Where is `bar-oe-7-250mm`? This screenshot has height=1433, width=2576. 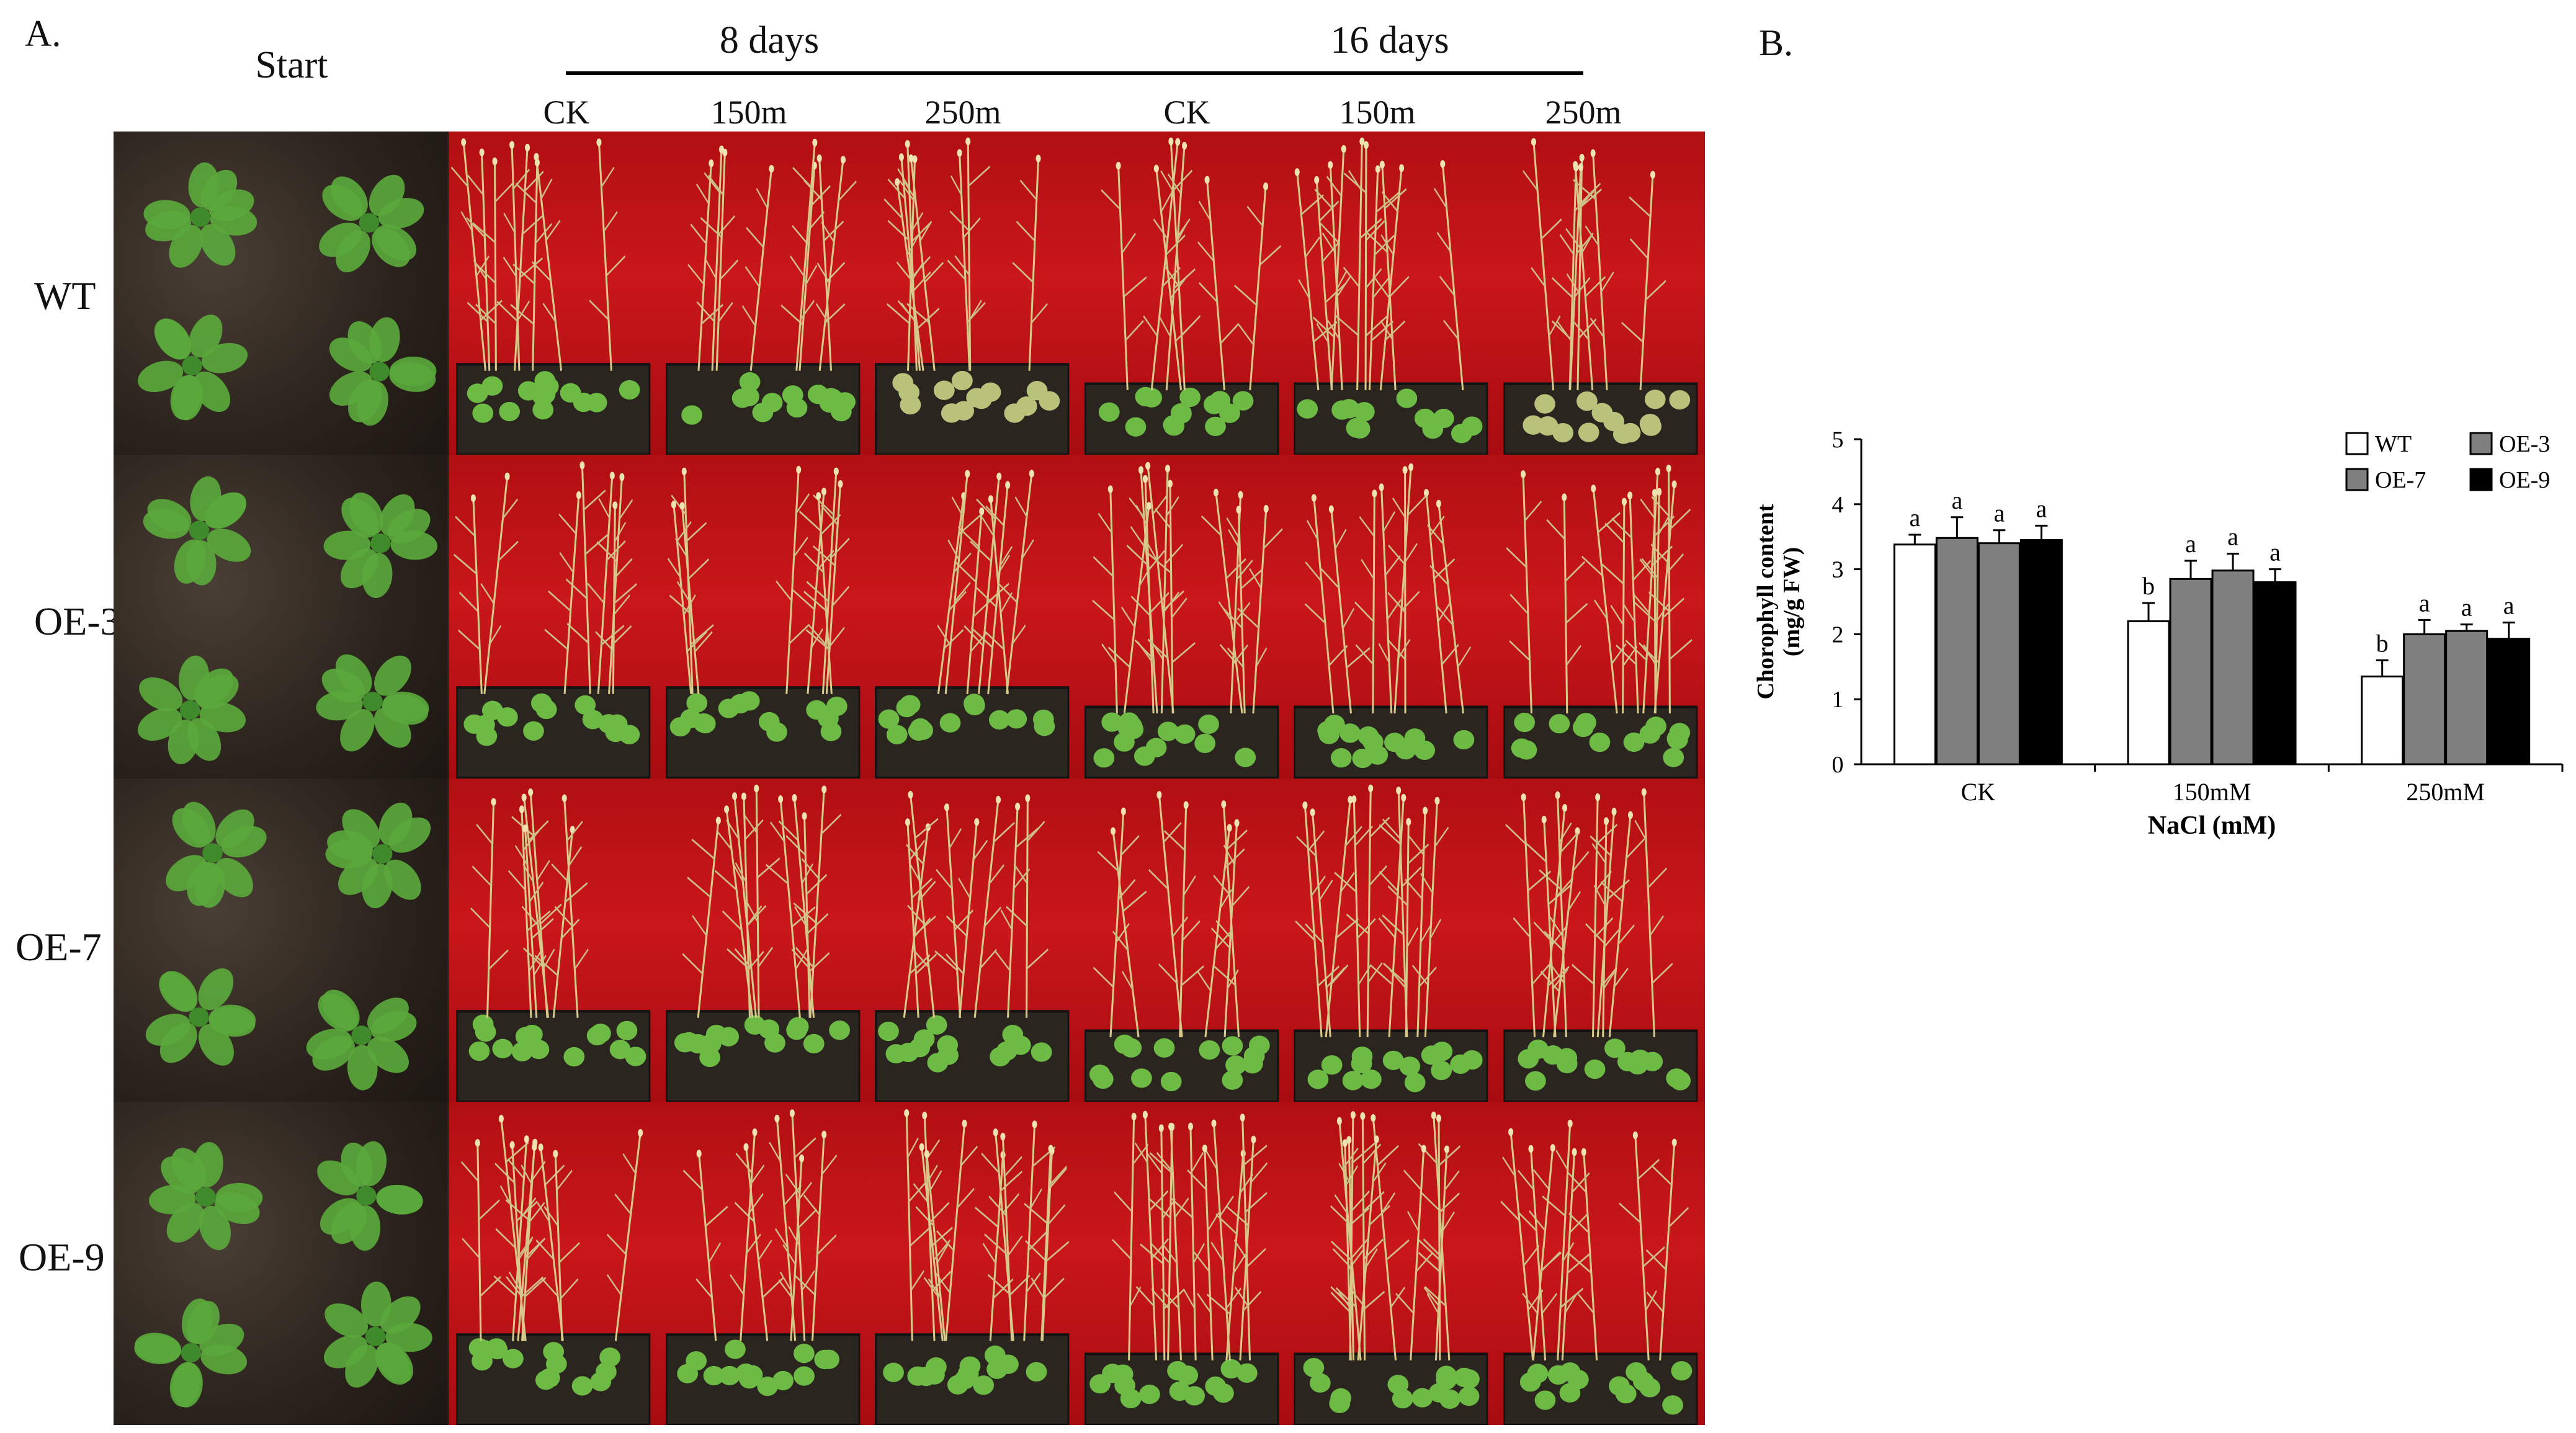 bar-oe-7-250mm is located at coordinates (2467, 698).